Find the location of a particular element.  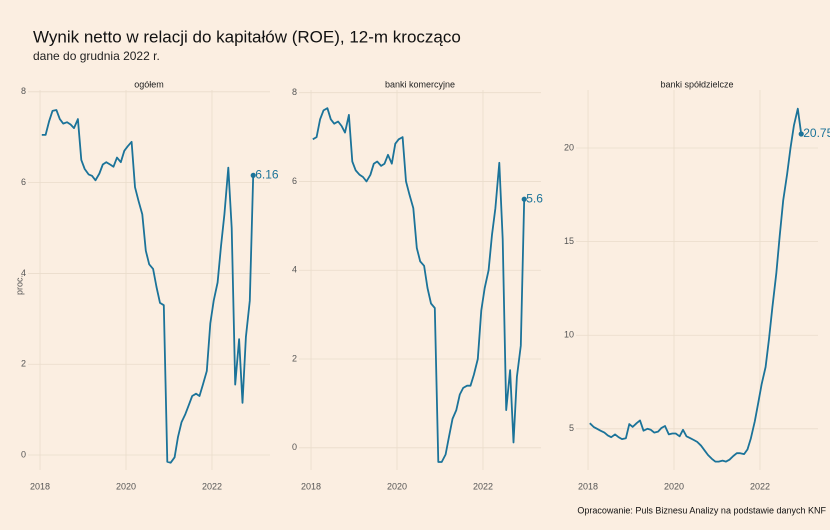

y-tick-label: 10 is located at coordinates (569, 335).